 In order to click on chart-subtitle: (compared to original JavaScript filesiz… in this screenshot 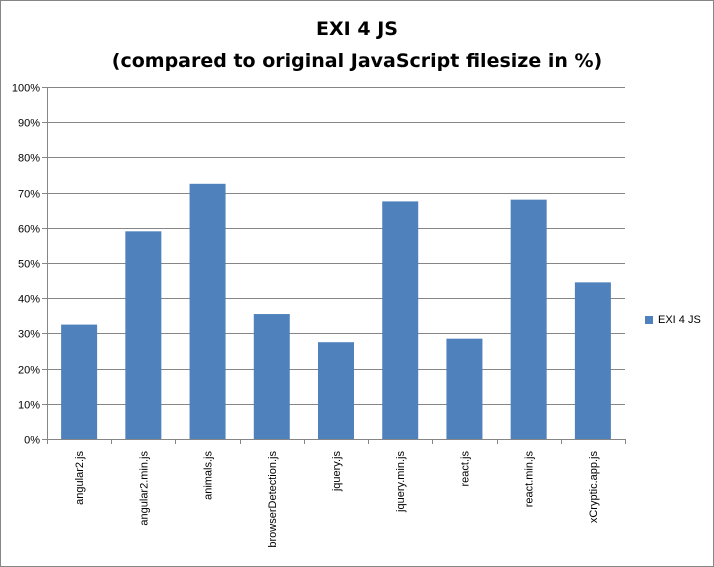, I will do `click(357, 61)`.